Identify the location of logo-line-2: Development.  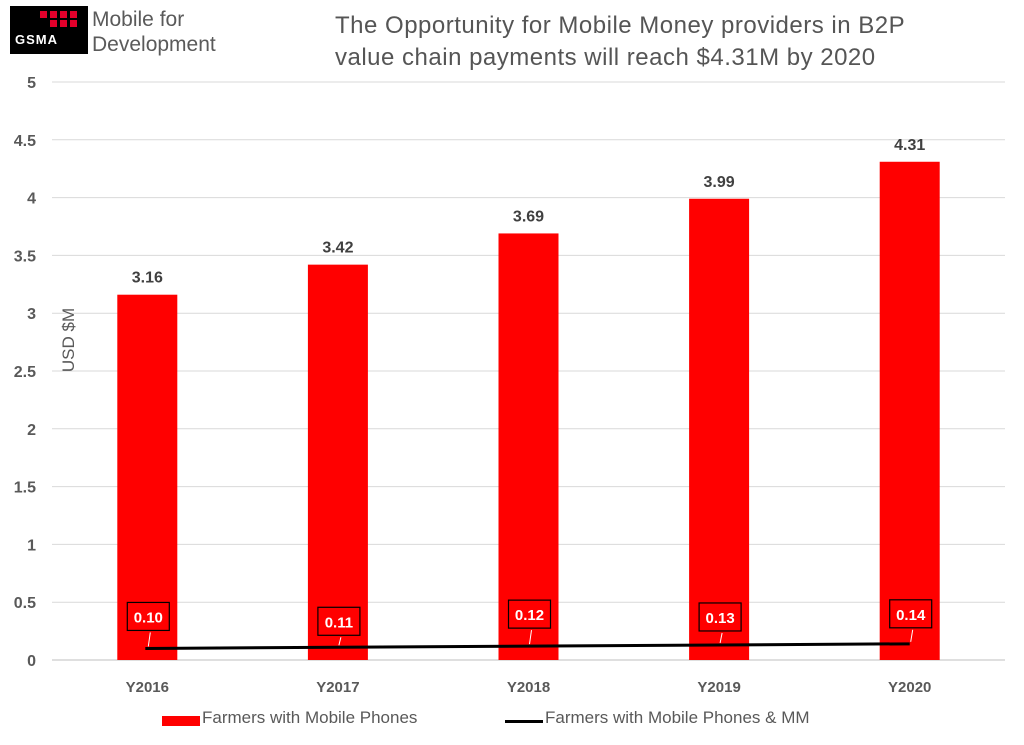
(154, 44).